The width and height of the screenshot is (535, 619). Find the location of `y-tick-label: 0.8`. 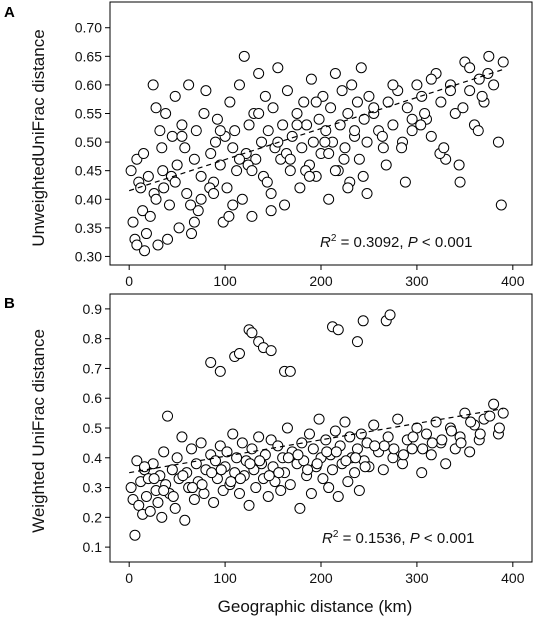

y-tick-label: 0.8 is located at coordinates (93, 339).